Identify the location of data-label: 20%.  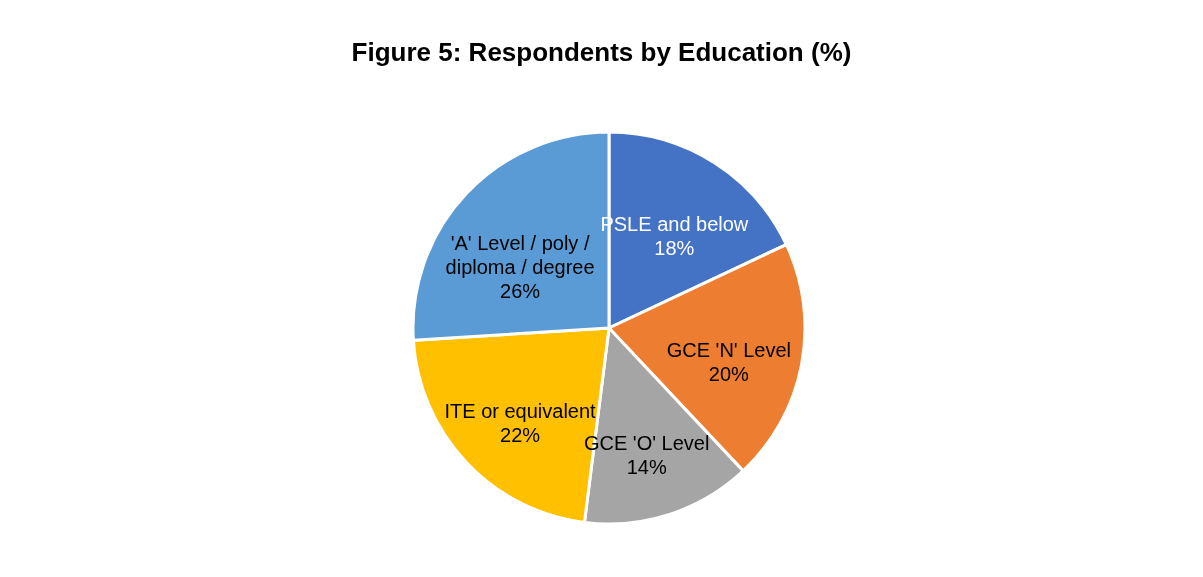
(729, 373).